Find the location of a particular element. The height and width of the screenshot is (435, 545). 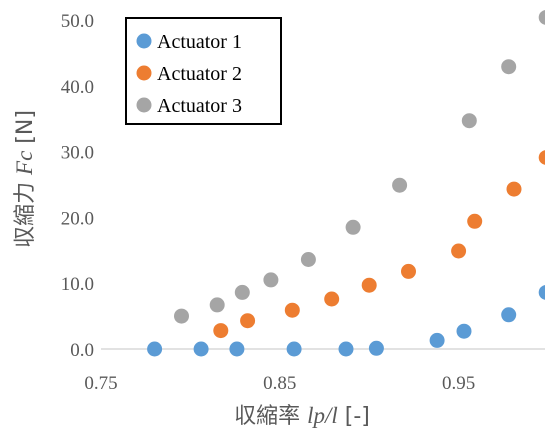

x-axis-title-unit: [-] is located at coordinates (354, 416).